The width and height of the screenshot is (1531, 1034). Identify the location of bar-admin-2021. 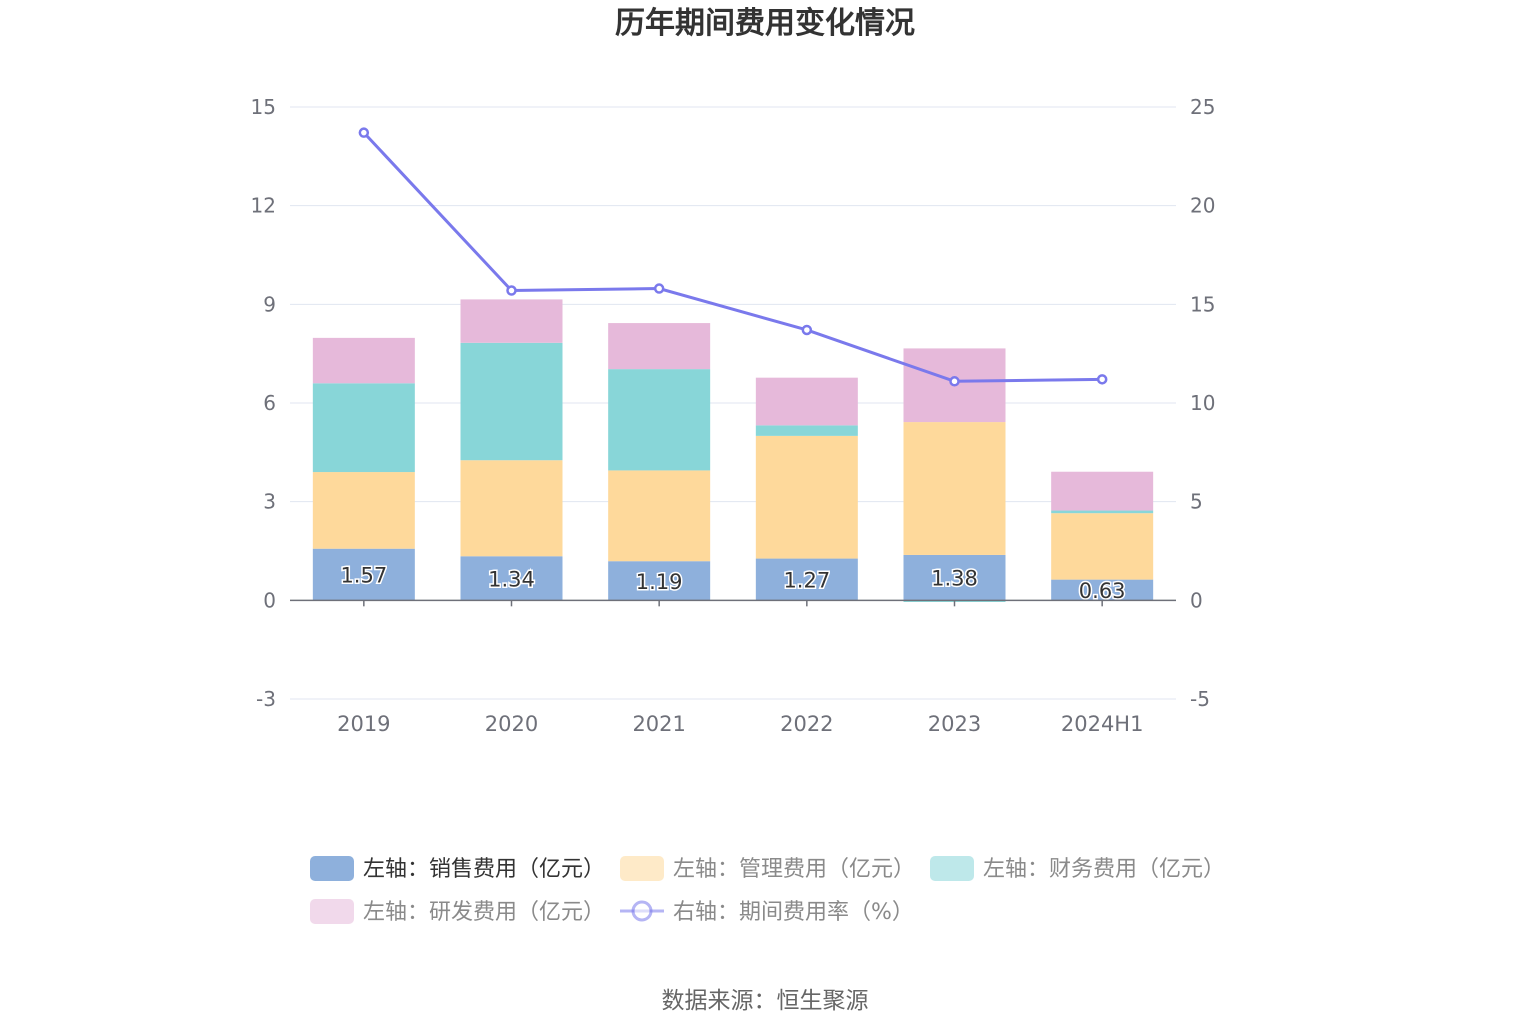
(659, 516).